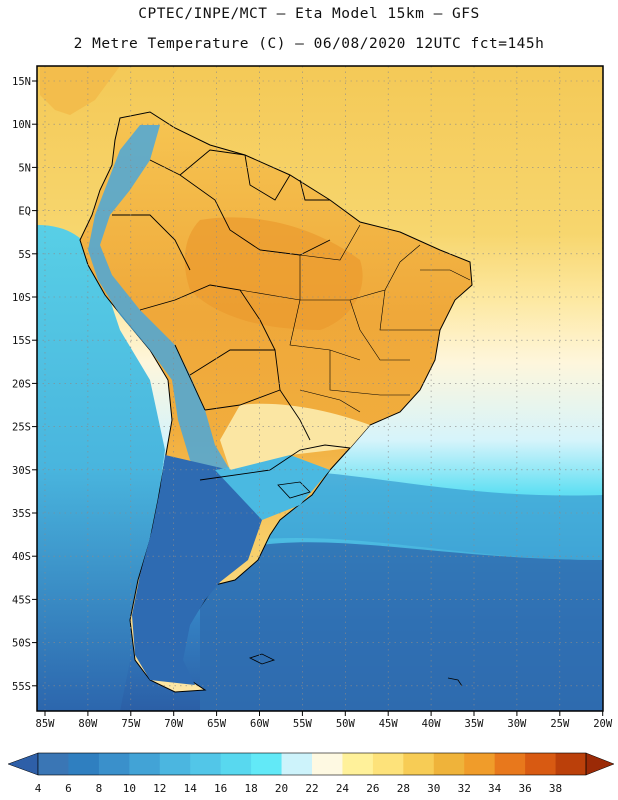 This screenshot has height=800, width=618. Describe the element at coordinates (21, 298) in the screenshot. I see `lat-label: 10S` at that location.